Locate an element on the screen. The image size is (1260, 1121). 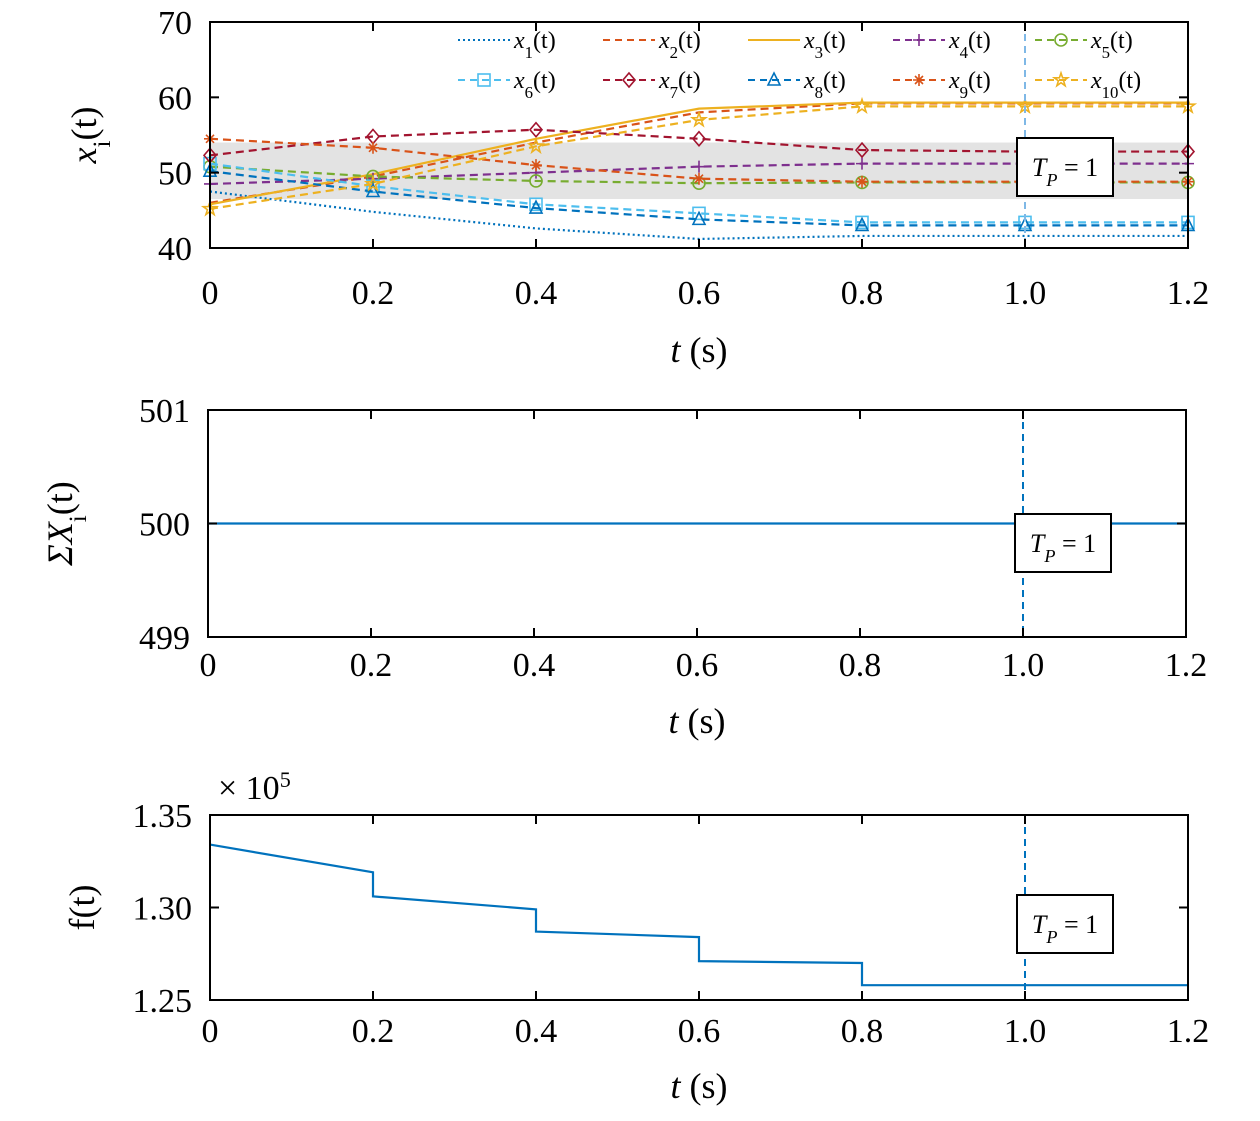
legend-label-9: x9(t) is located at coordinates (969, 85).